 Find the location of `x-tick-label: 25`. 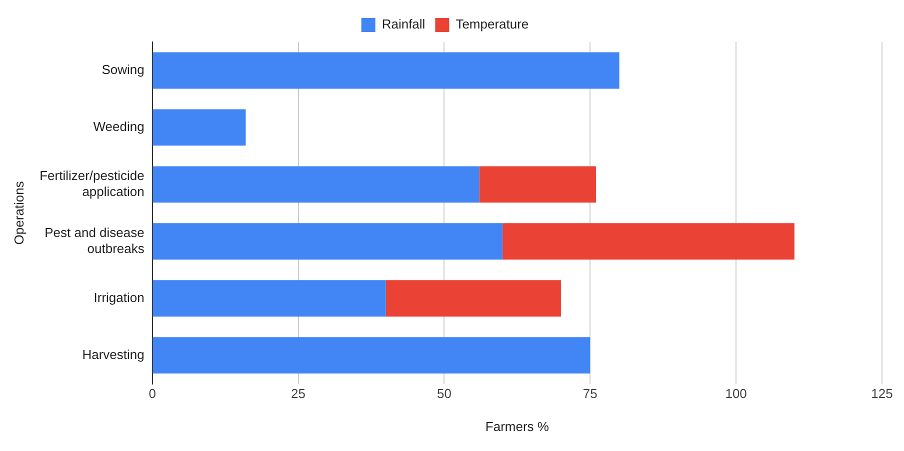

x-tick-label: 25 is located at coordinates (298, 394).